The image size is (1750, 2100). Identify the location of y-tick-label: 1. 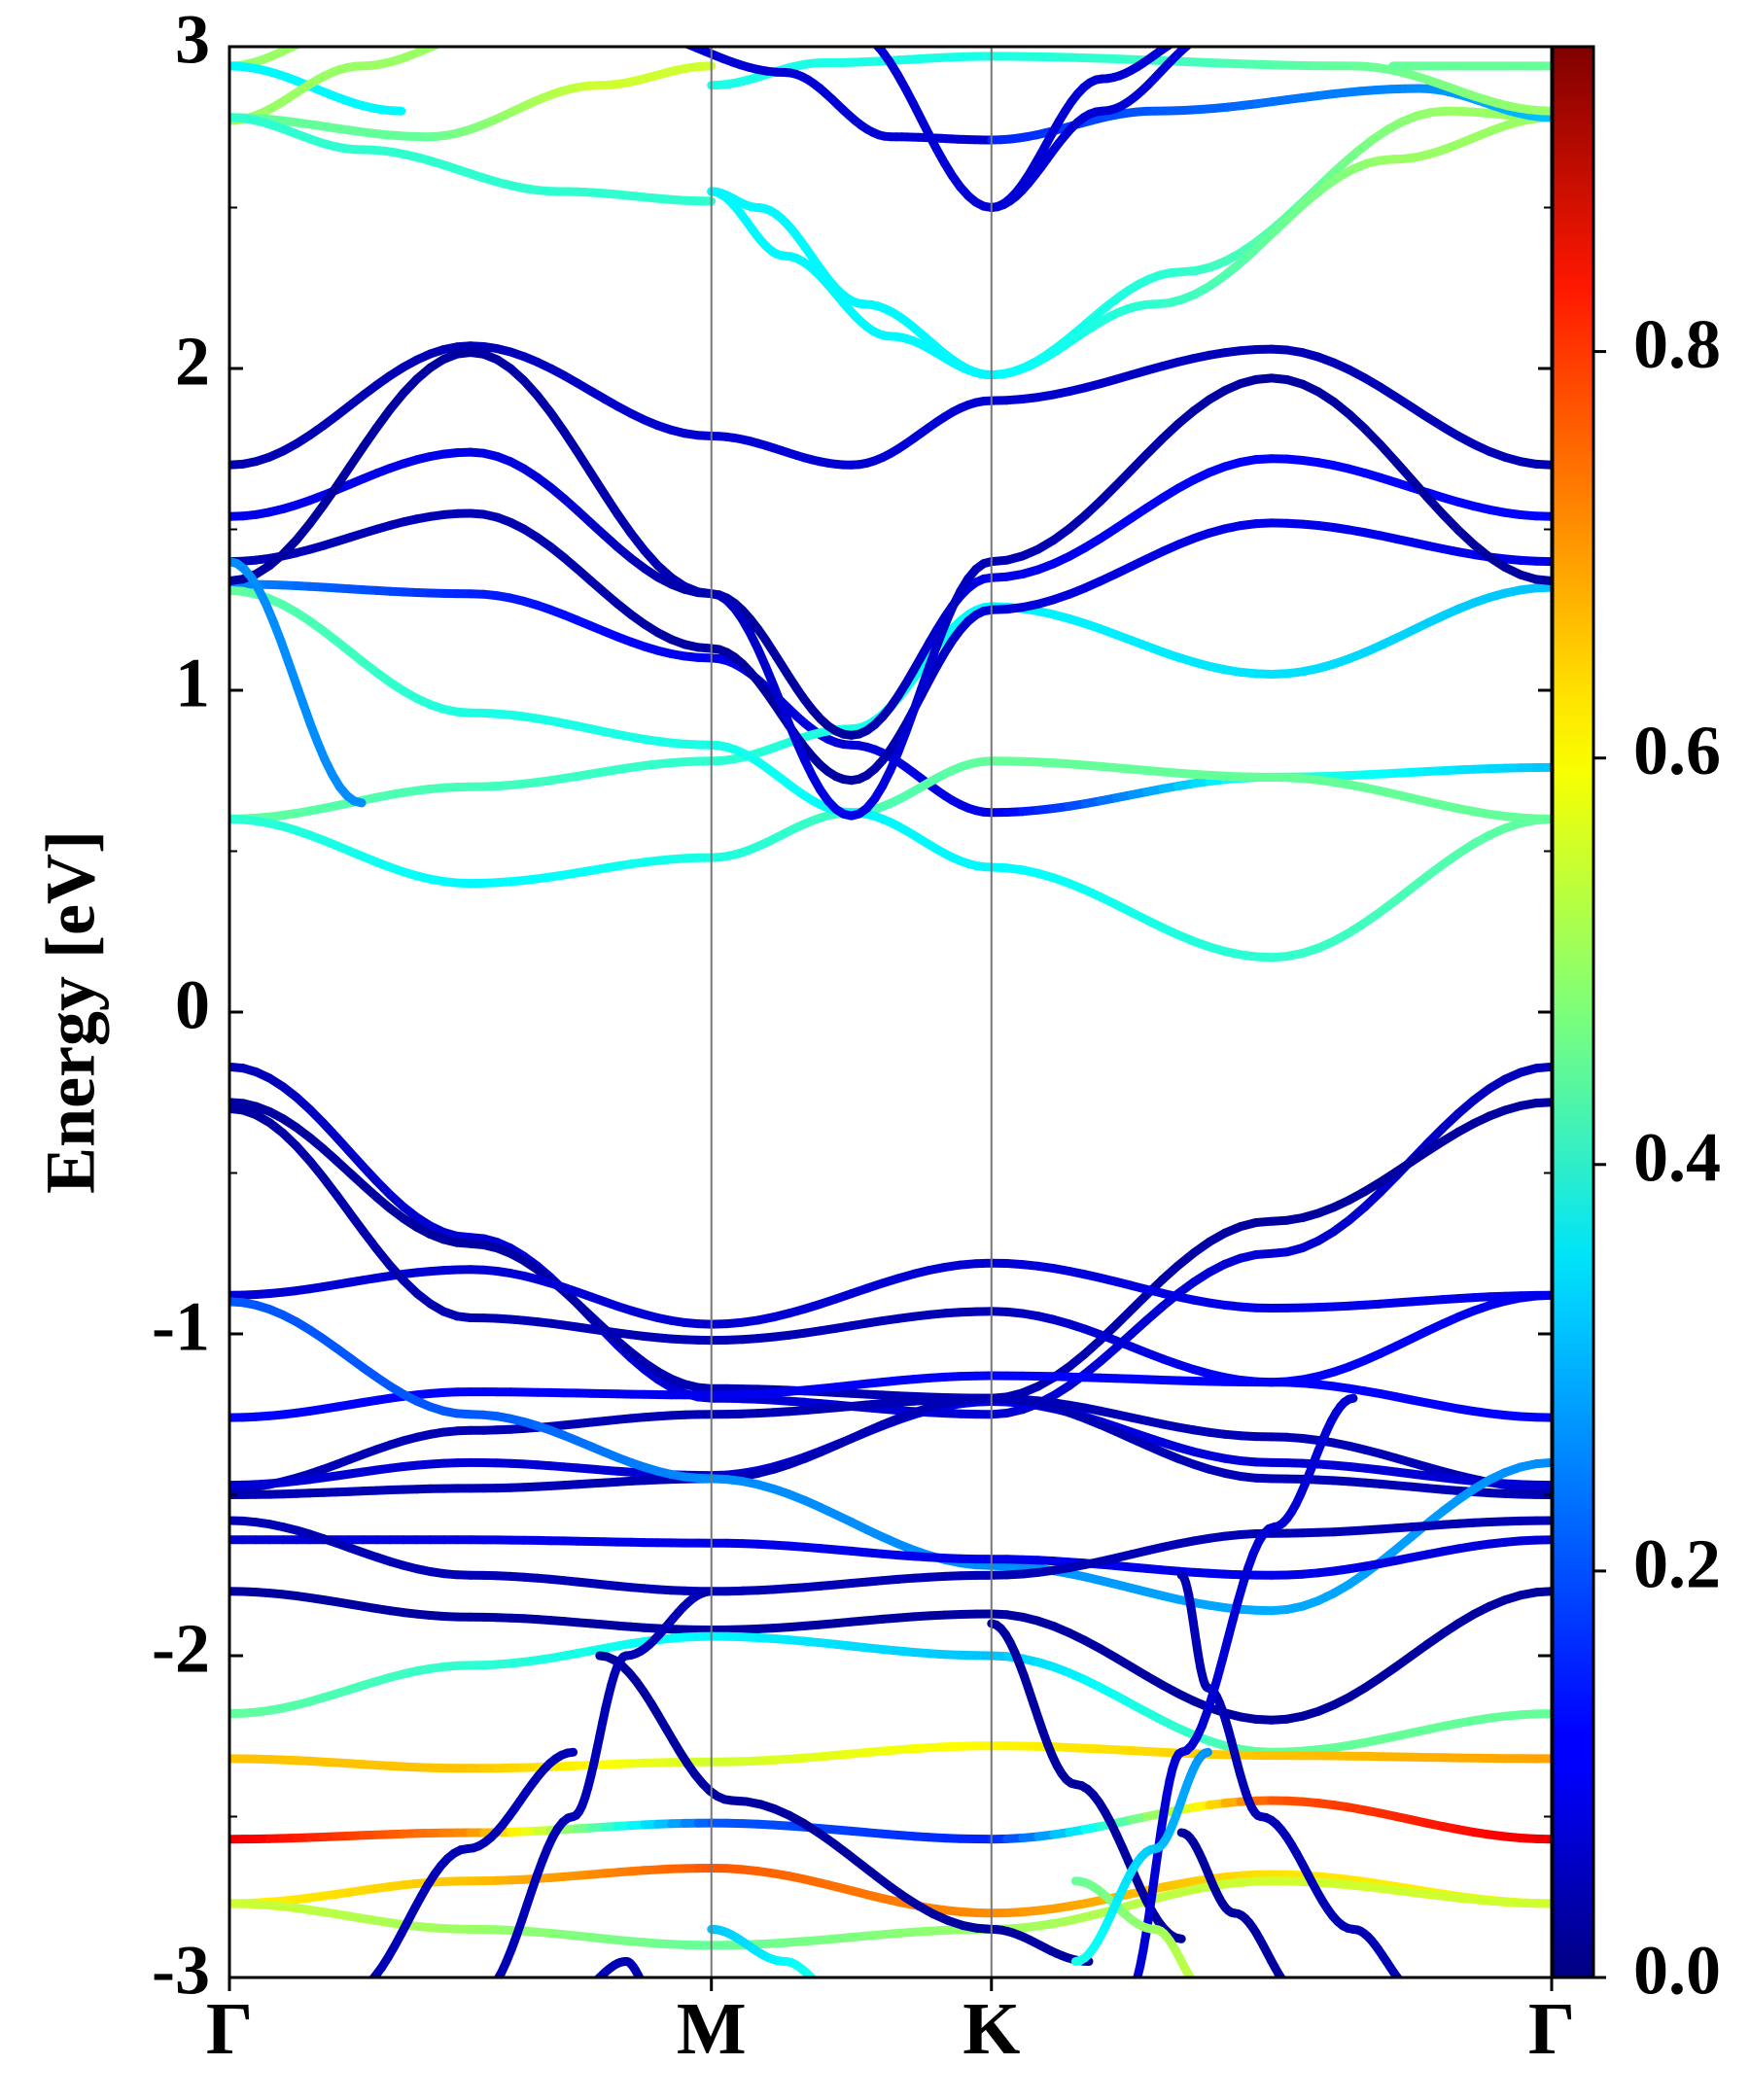
(192, 683).